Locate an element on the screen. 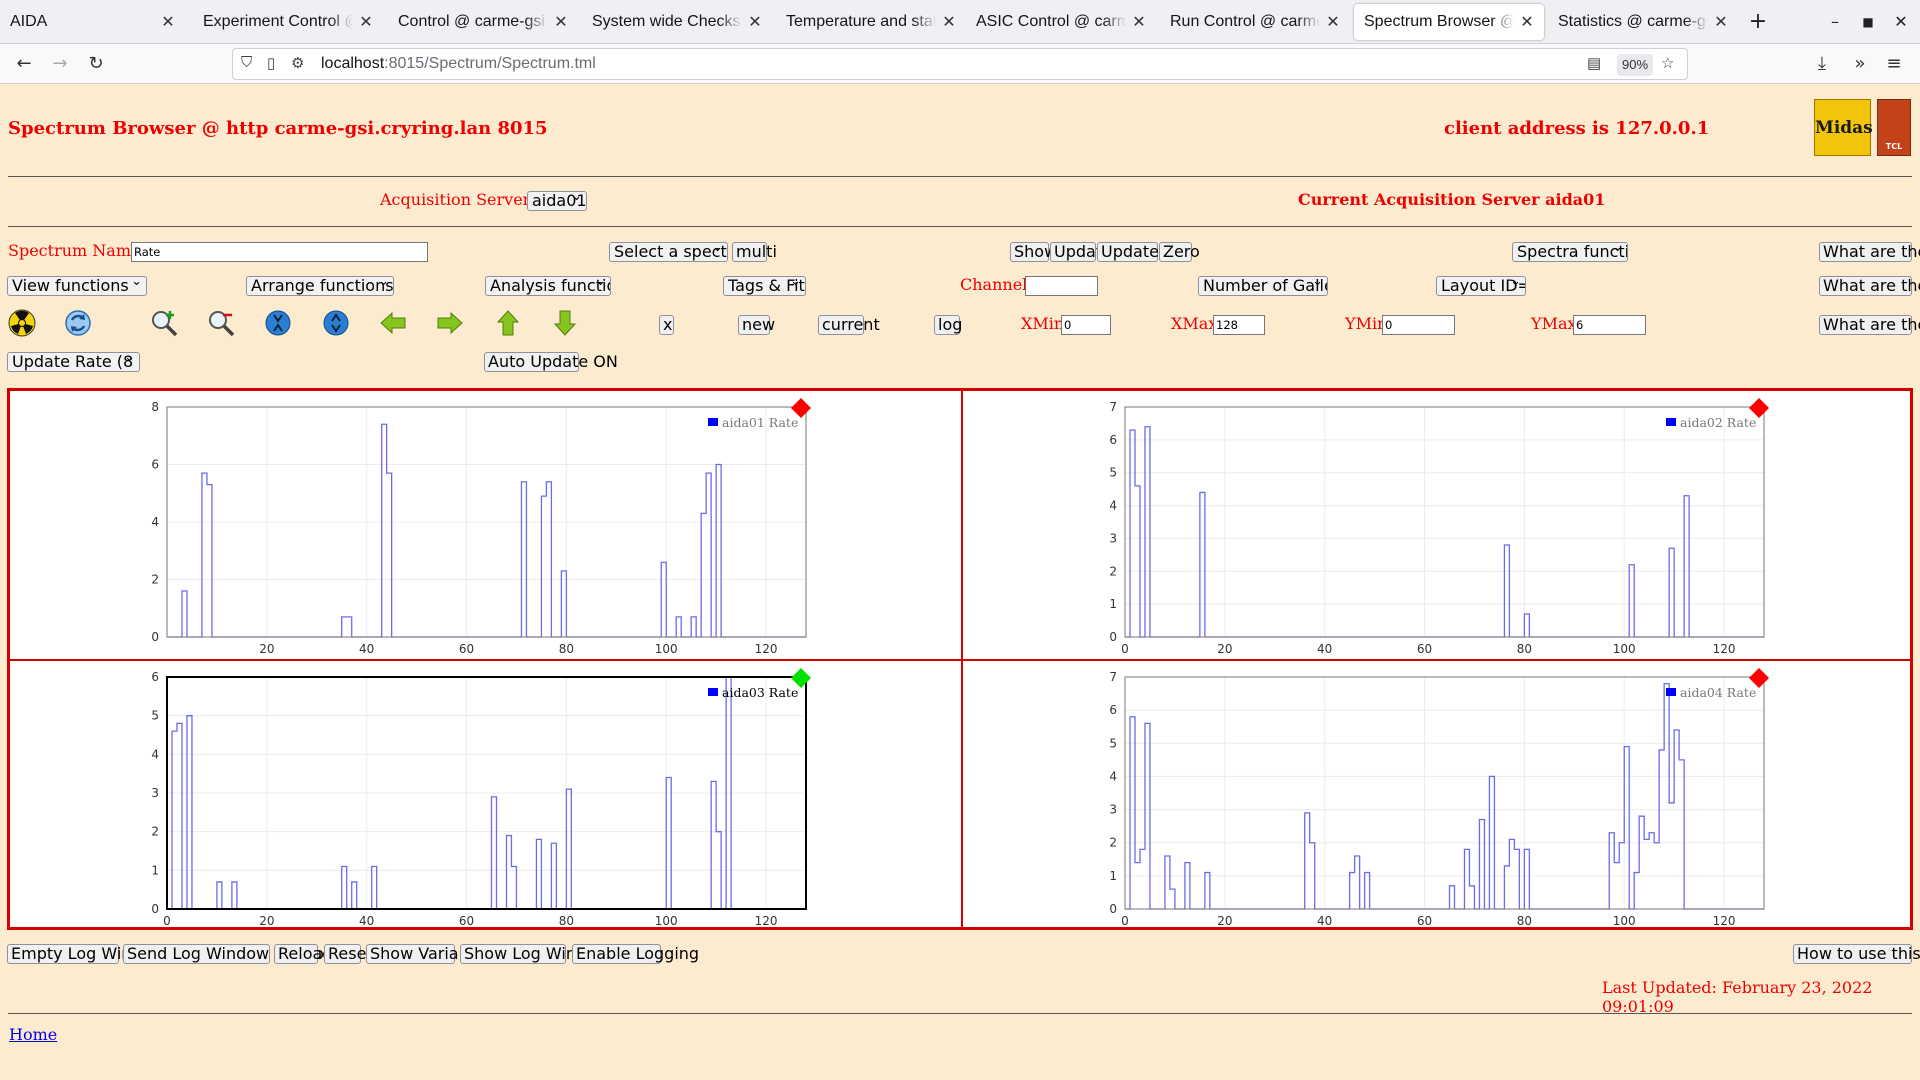 The image size is (1920, 1080). xmax-input: 128 is located at coordinates (1239, 325).